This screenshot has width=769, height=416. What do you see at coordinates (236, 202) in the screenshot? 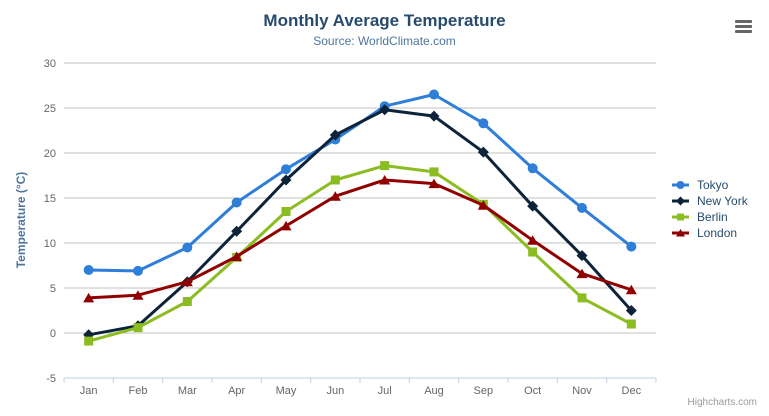
I see `marker-tokyo-apr` at bounding box center [236, 202].